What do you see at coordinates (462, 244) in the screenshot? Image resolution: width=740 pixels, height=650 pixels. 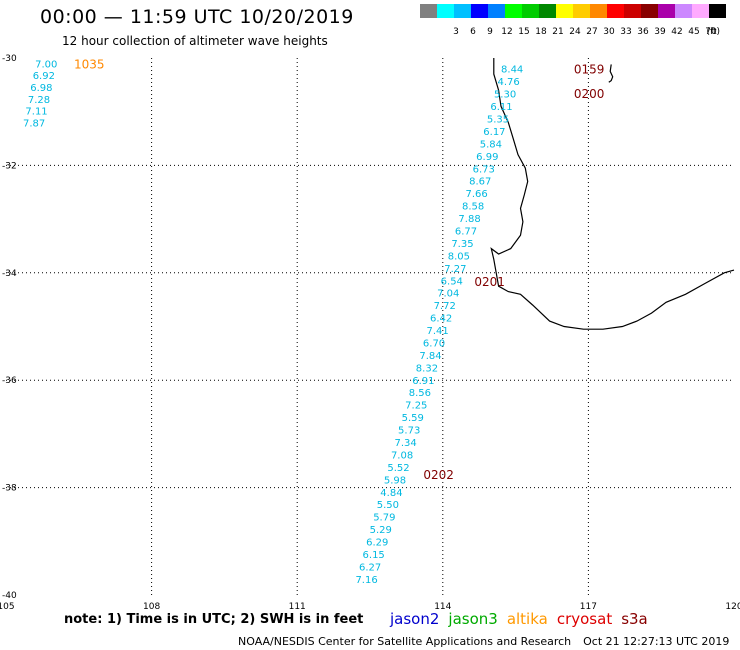 I see `jason3-swh-value: 7.35` at bounding box center [462, 244].